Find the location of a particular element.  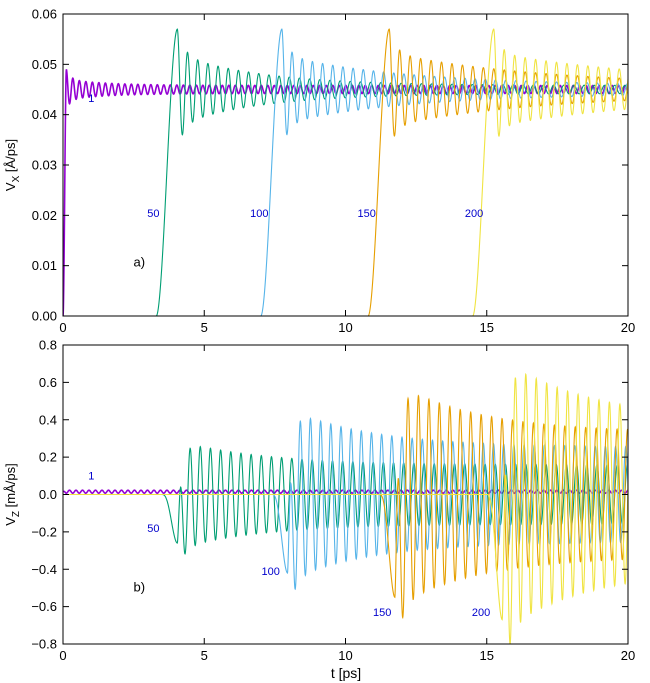

y-tick-label: 0.02 is located at coordinates (44, 215).